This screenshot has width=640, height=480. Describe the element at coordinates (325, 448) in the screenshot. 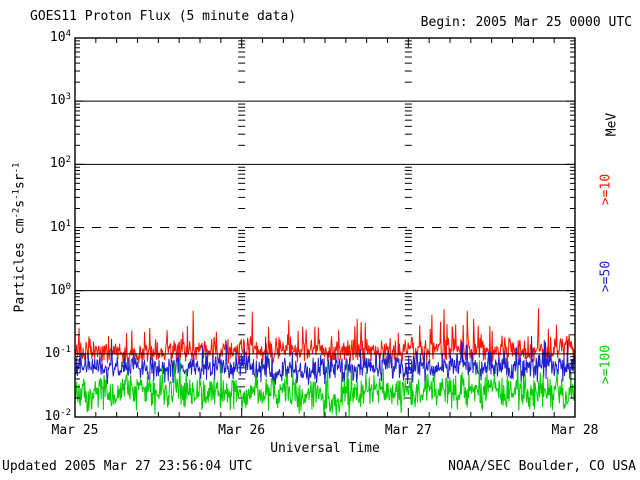

I see `x-axis-label: Universal Time` at that location.